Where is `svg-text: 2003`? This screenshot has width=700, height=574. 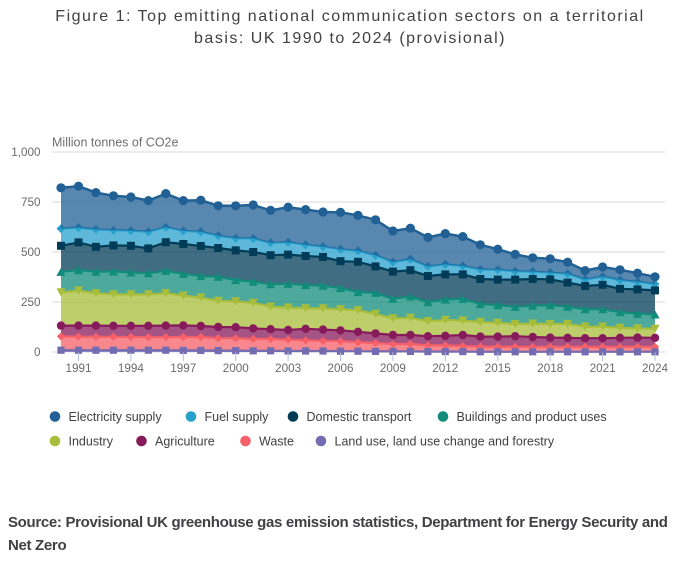 svg-text: 2003 is located at coordinates (288, 368).